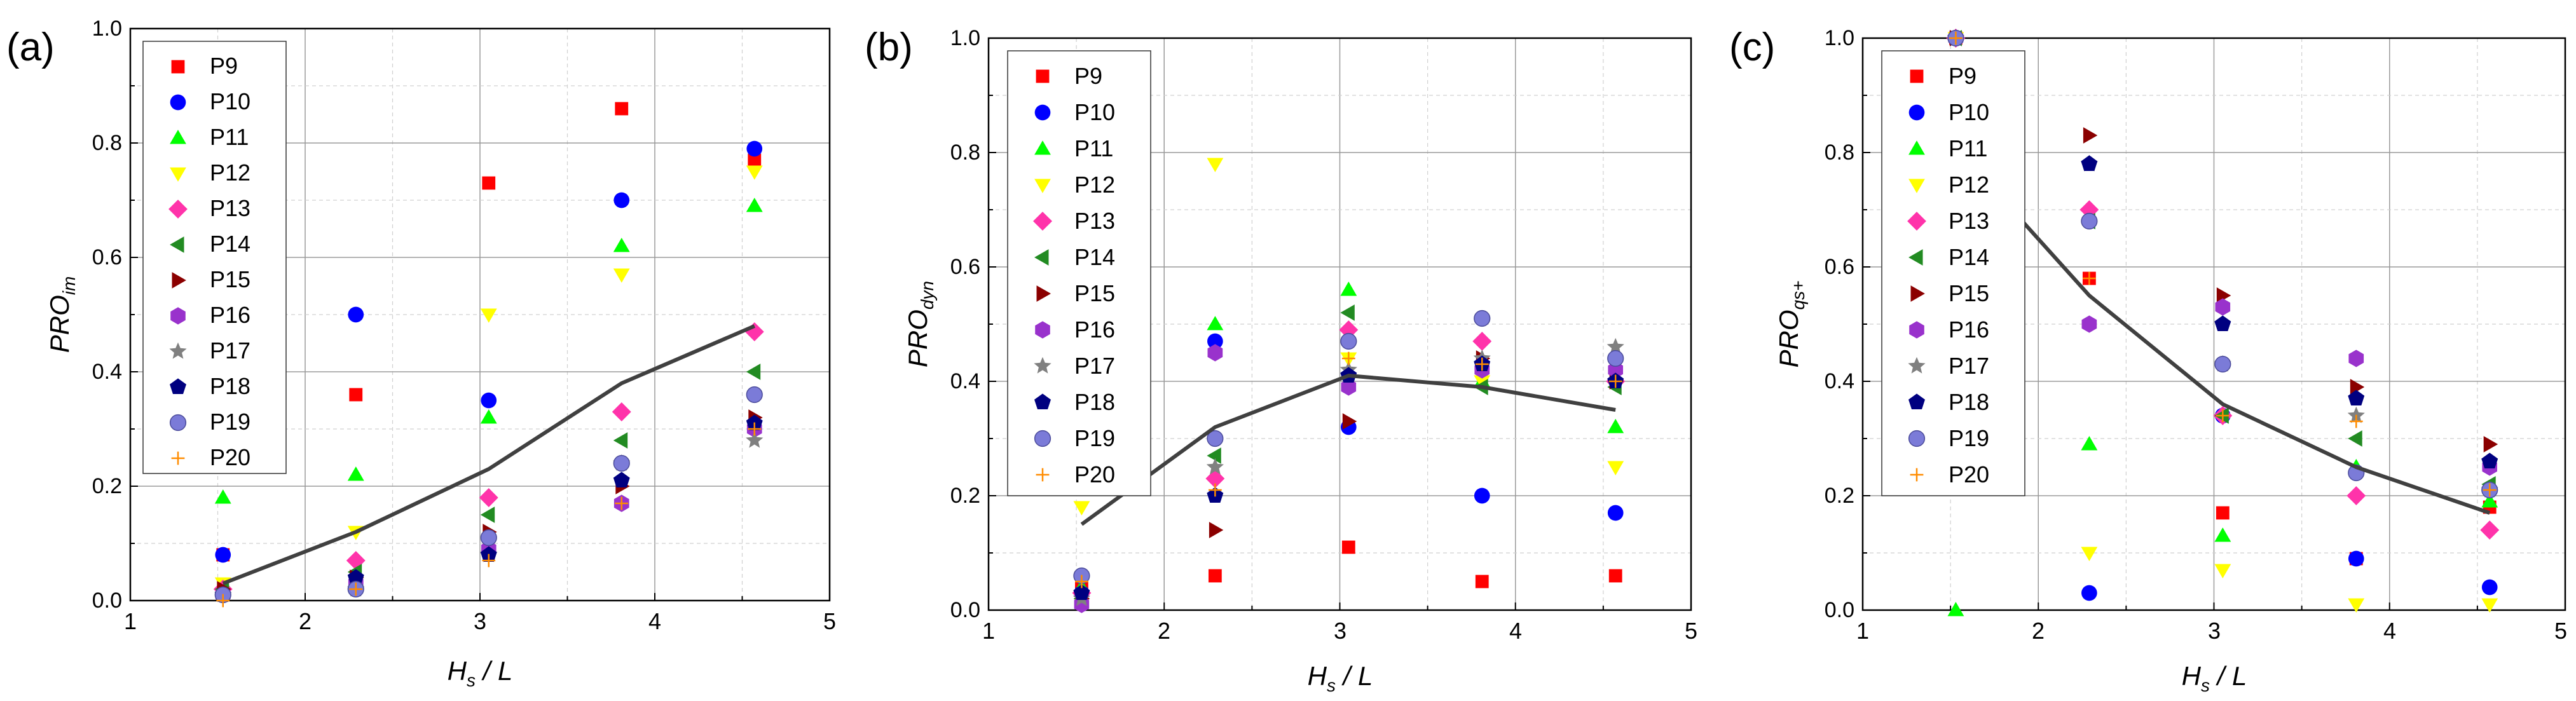 The image size is (2576, 701). Describe the element at coordinates (224, 66) in the screenshot. I see `legend-label-a-p9: P9` at that location.